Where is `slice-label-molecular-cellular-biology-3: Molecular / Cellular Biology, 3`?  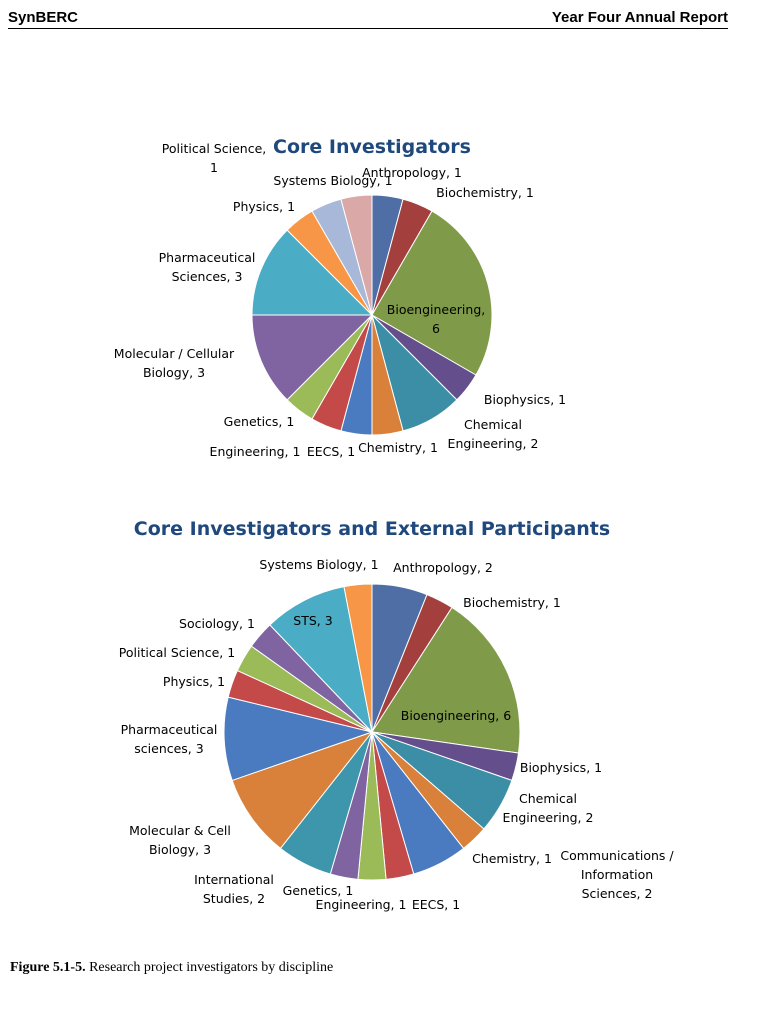
slice-label-molecular-cellular-biology-3: Molecular / Cellular Biology, 3 is located at coordinates (174, 363).